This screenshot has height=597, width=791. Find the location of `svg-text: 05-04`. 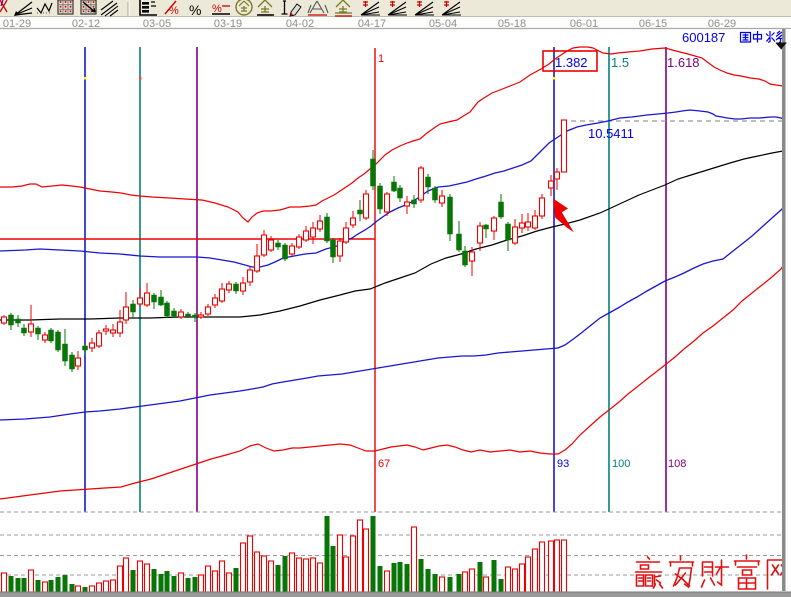

svg-text: 05-04 is located at coordinates (443, 24).